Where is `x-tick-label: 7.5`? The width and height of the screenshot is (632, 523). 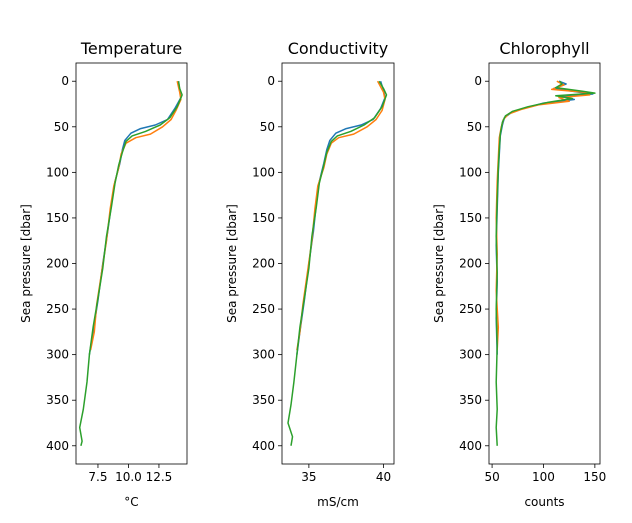
x-tick-label: 7.5 is located at coordinates (97, 477).